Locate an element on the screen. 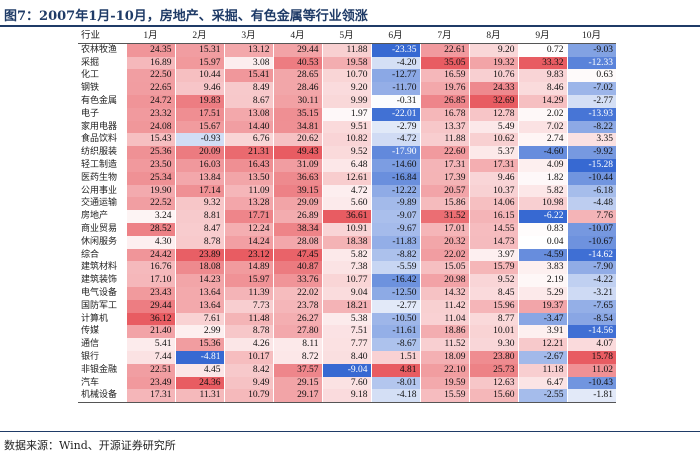  return-cell: 8.81 is located at coordinates (199, 216).